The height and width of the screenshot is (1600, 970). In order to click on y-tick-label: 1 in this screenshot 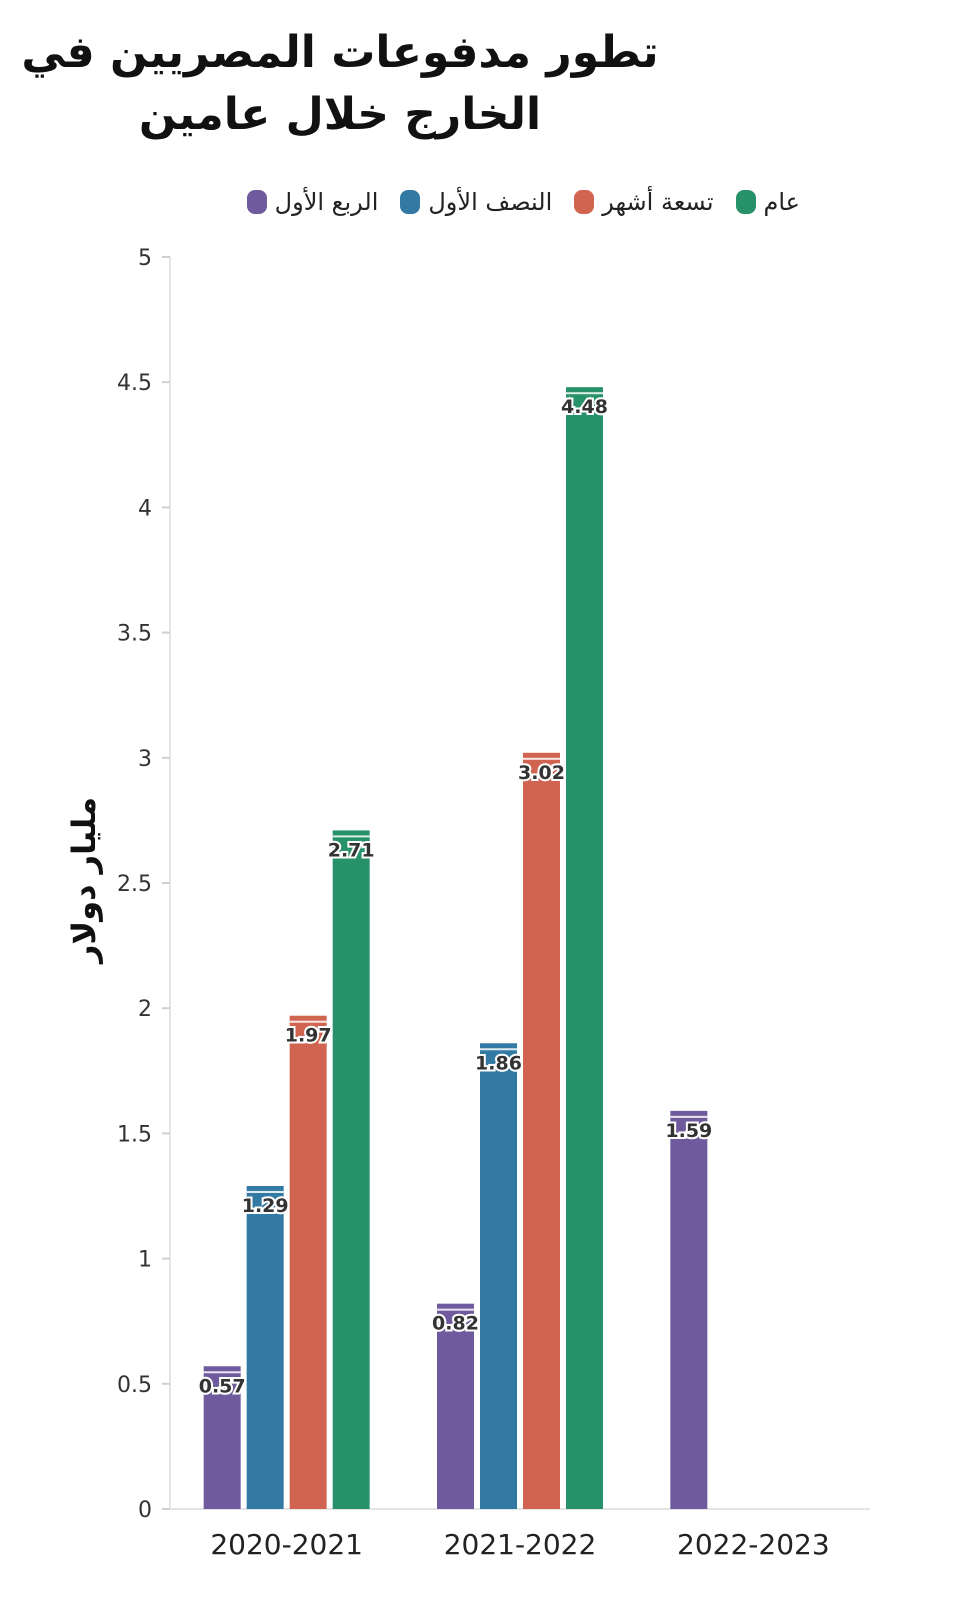, I will do `click(145, 1260)`.